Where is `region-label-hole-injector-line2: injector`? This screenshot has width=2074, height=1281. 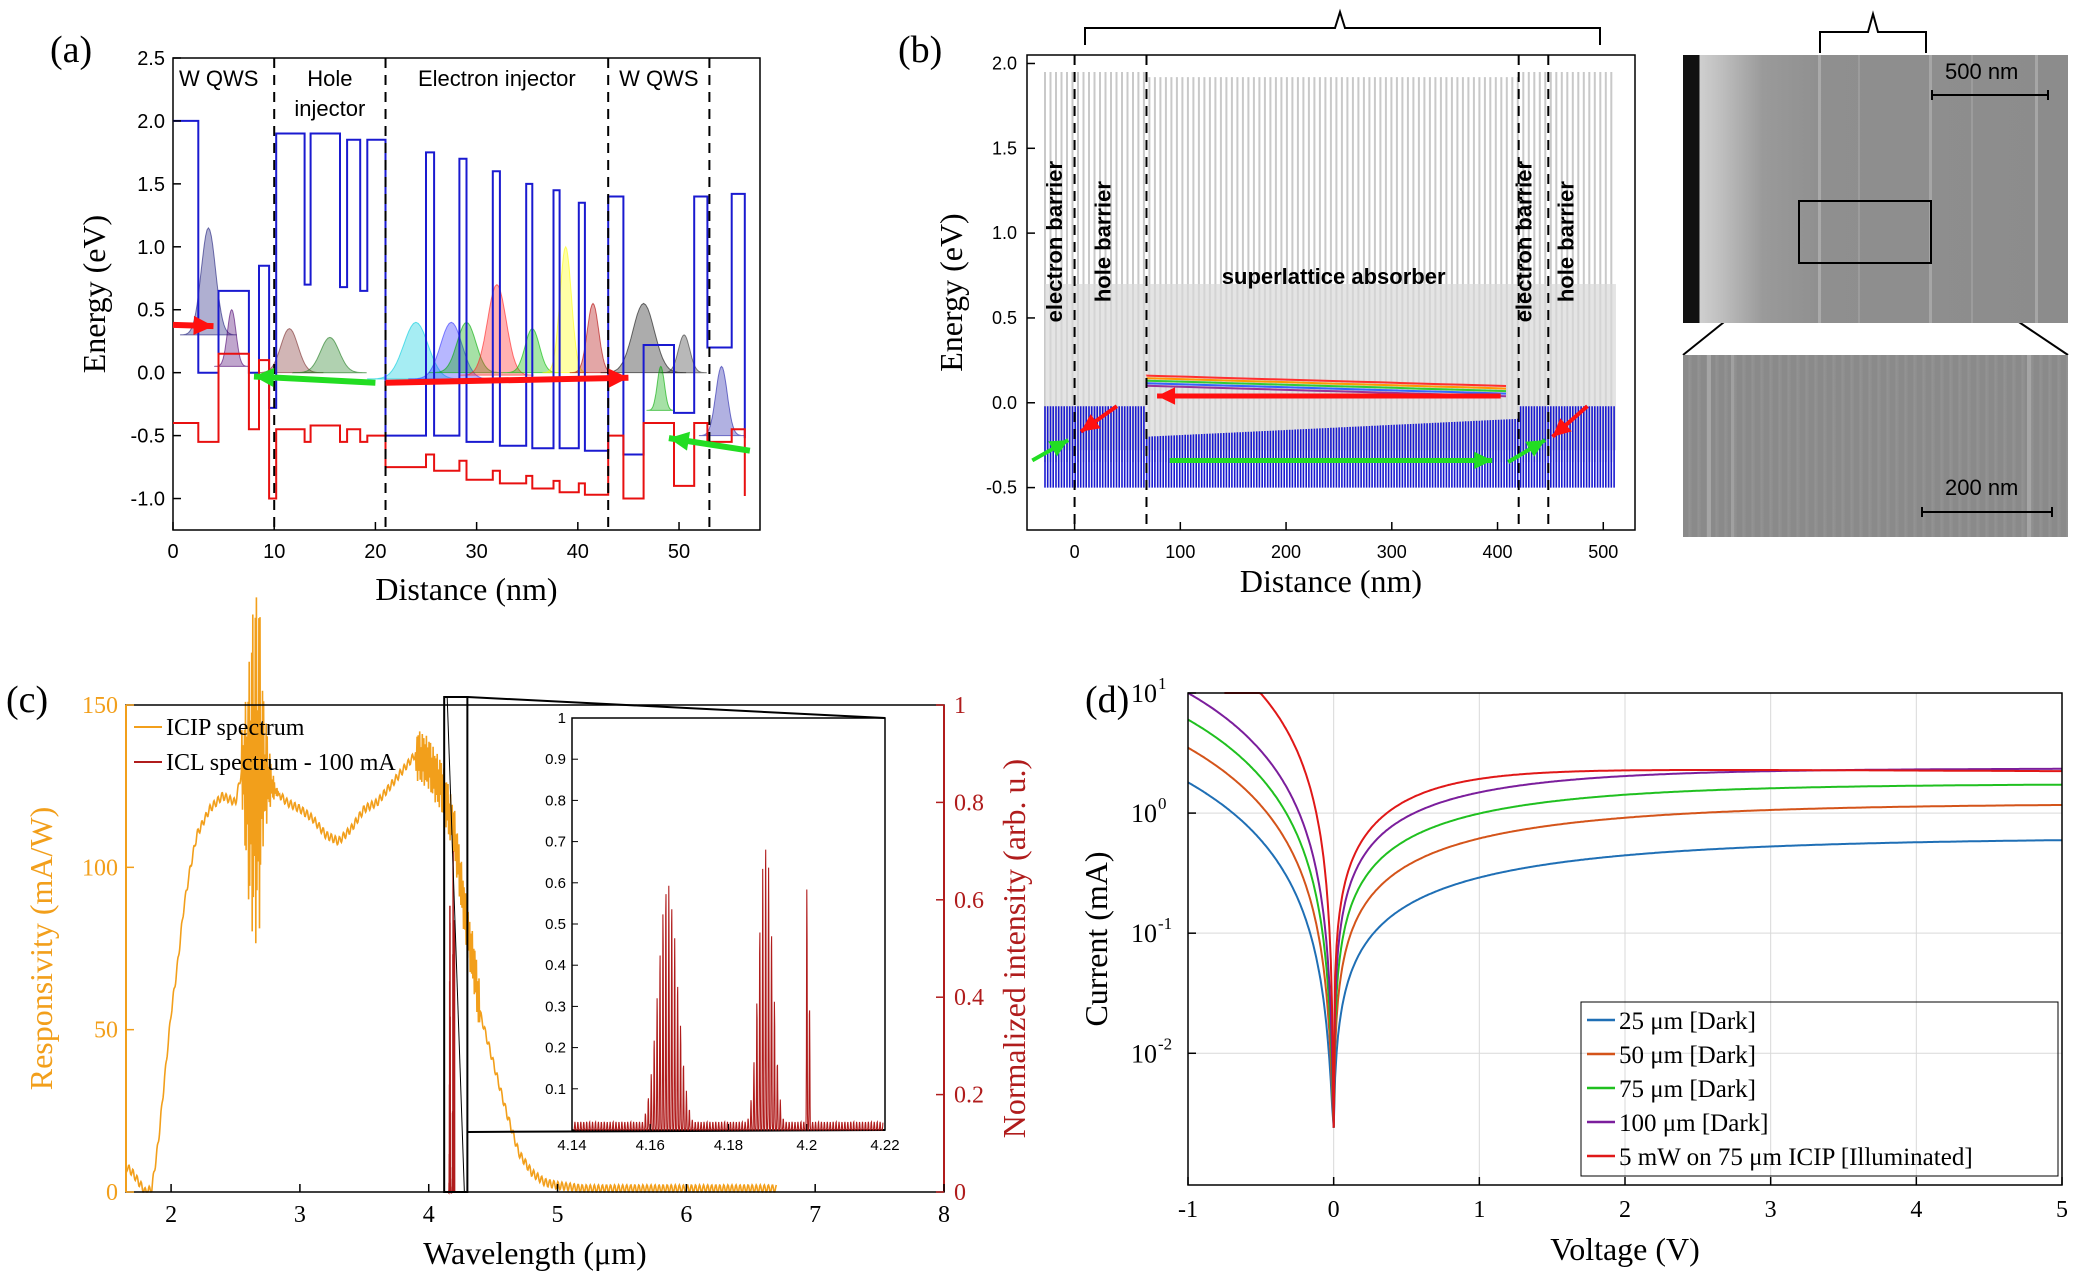 region-label-hole-injector-line2: injector is located at coordinates (329, 108).